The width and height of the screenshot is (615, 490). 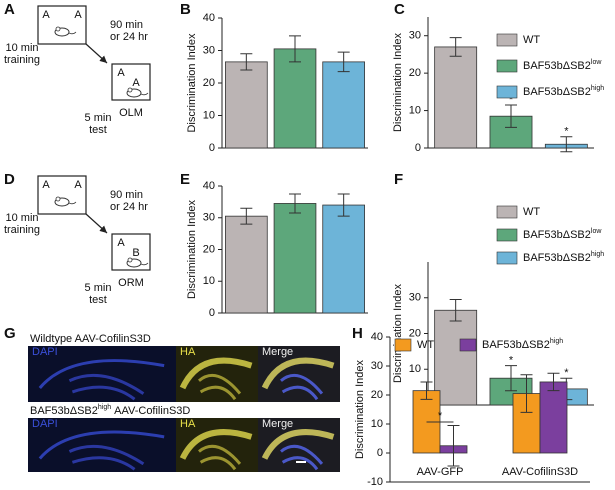 I want to click on row-title-sup: high, so click(x=104, y=407).